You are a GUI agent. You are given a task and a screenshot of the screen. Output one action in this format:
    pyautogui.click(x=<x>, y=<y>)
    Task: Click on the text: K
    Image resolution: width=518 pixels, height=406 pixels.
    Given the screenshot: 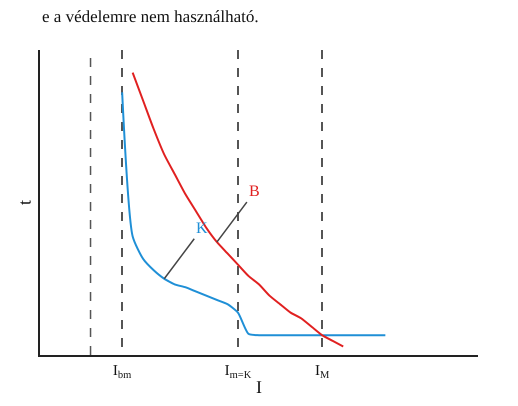 What is the action you would take?
    pyautogui.click(x=202, y=228)
    